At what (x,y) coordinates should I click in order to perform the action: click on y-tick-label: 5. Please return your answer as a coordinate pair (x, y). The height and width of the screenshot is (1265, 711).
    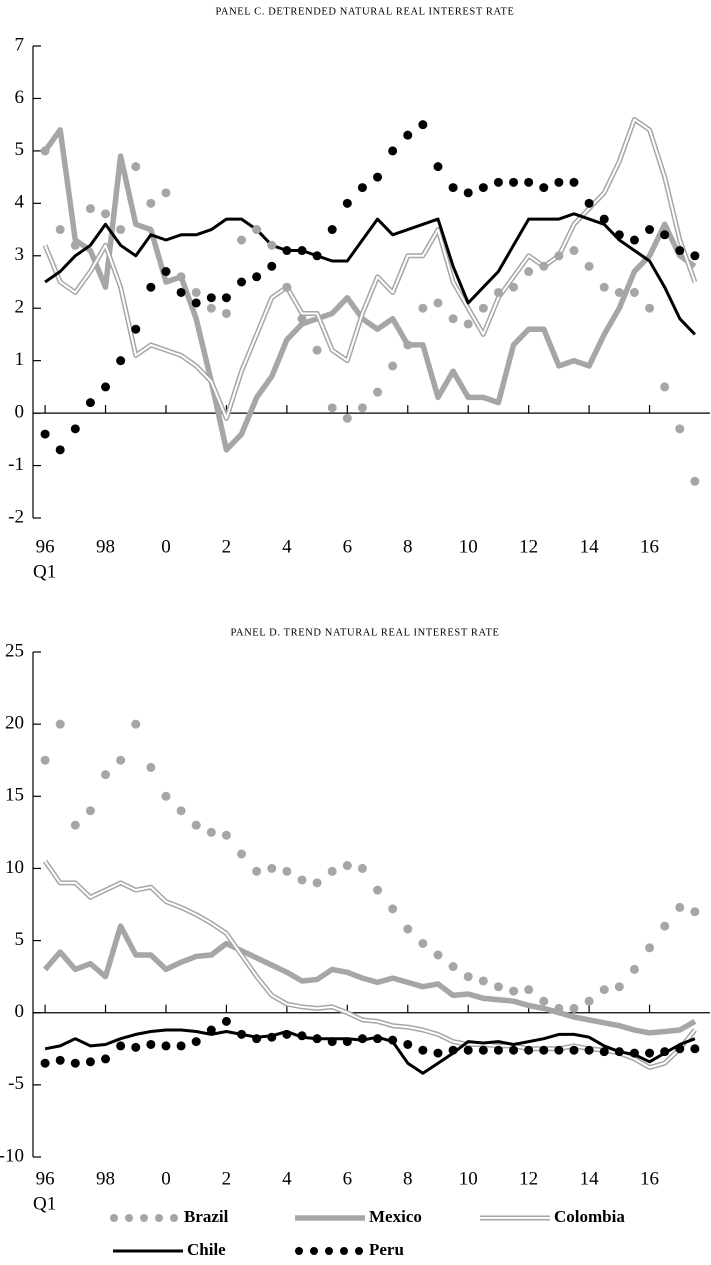
    Looking at the image, I should click on (20, 939).